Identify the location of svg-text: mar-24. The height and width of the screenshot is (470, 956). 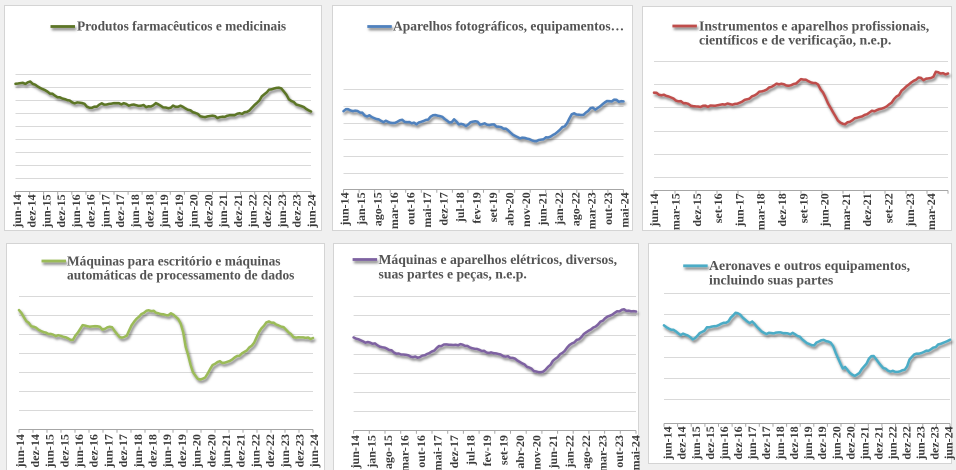
(931, 211).